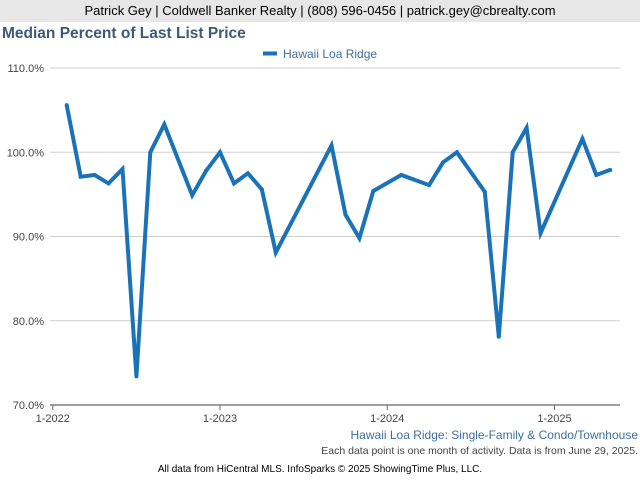 The image size is (640, 480). I want to click on x-tick-label: 1-2024, so click(387, 419).